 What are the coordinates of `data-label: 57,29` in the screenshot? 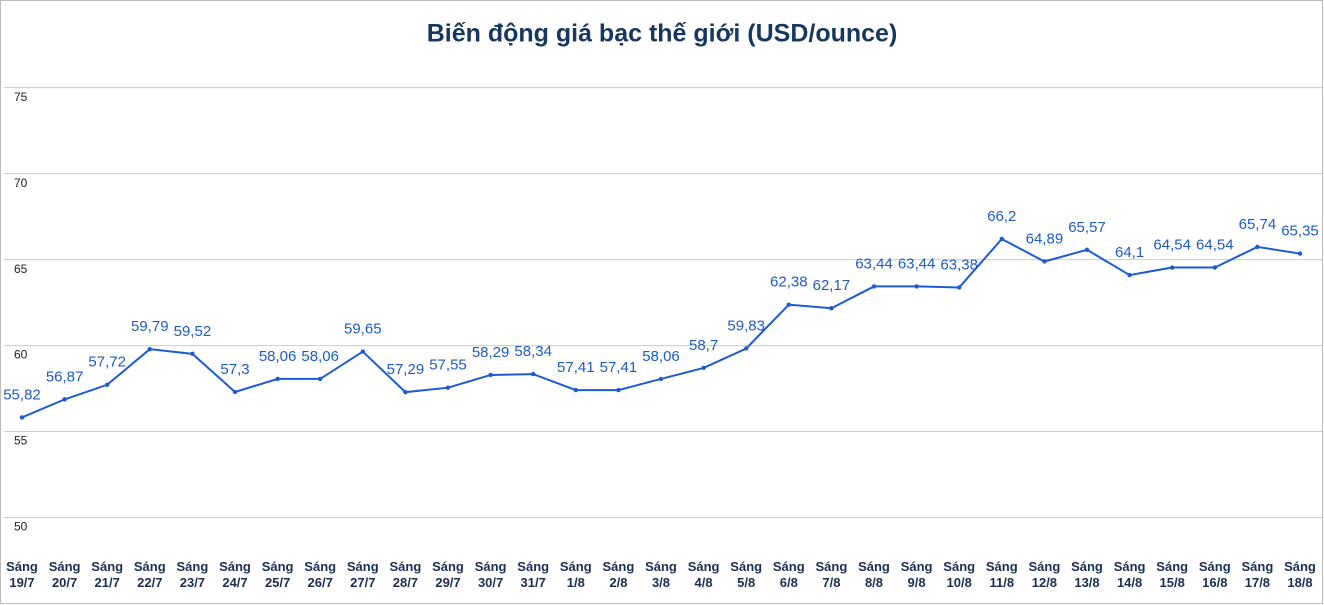 It's located at (406, 369).